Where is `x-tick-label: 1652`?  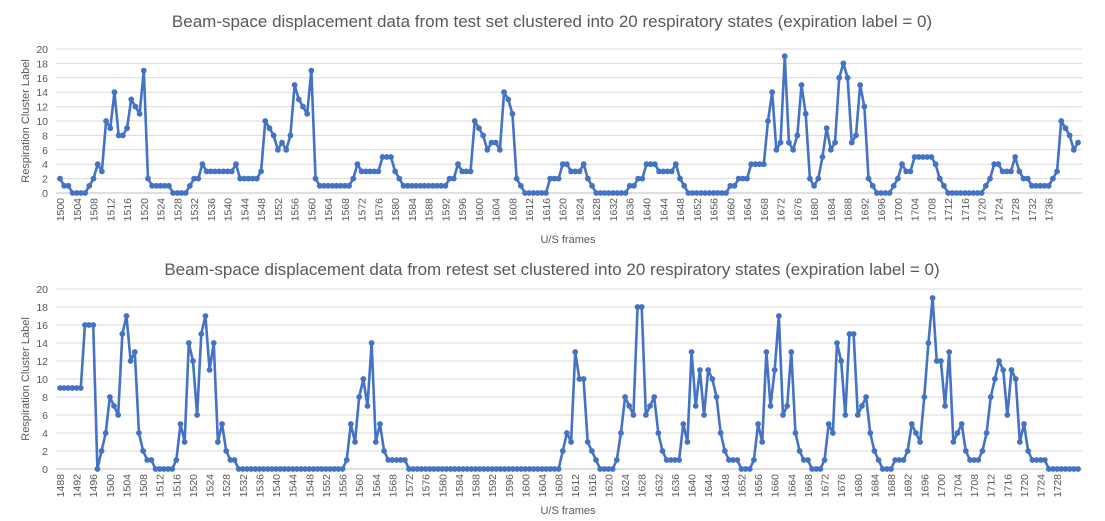 x-tick-label: 1652 is located at coordinates (698, 210).